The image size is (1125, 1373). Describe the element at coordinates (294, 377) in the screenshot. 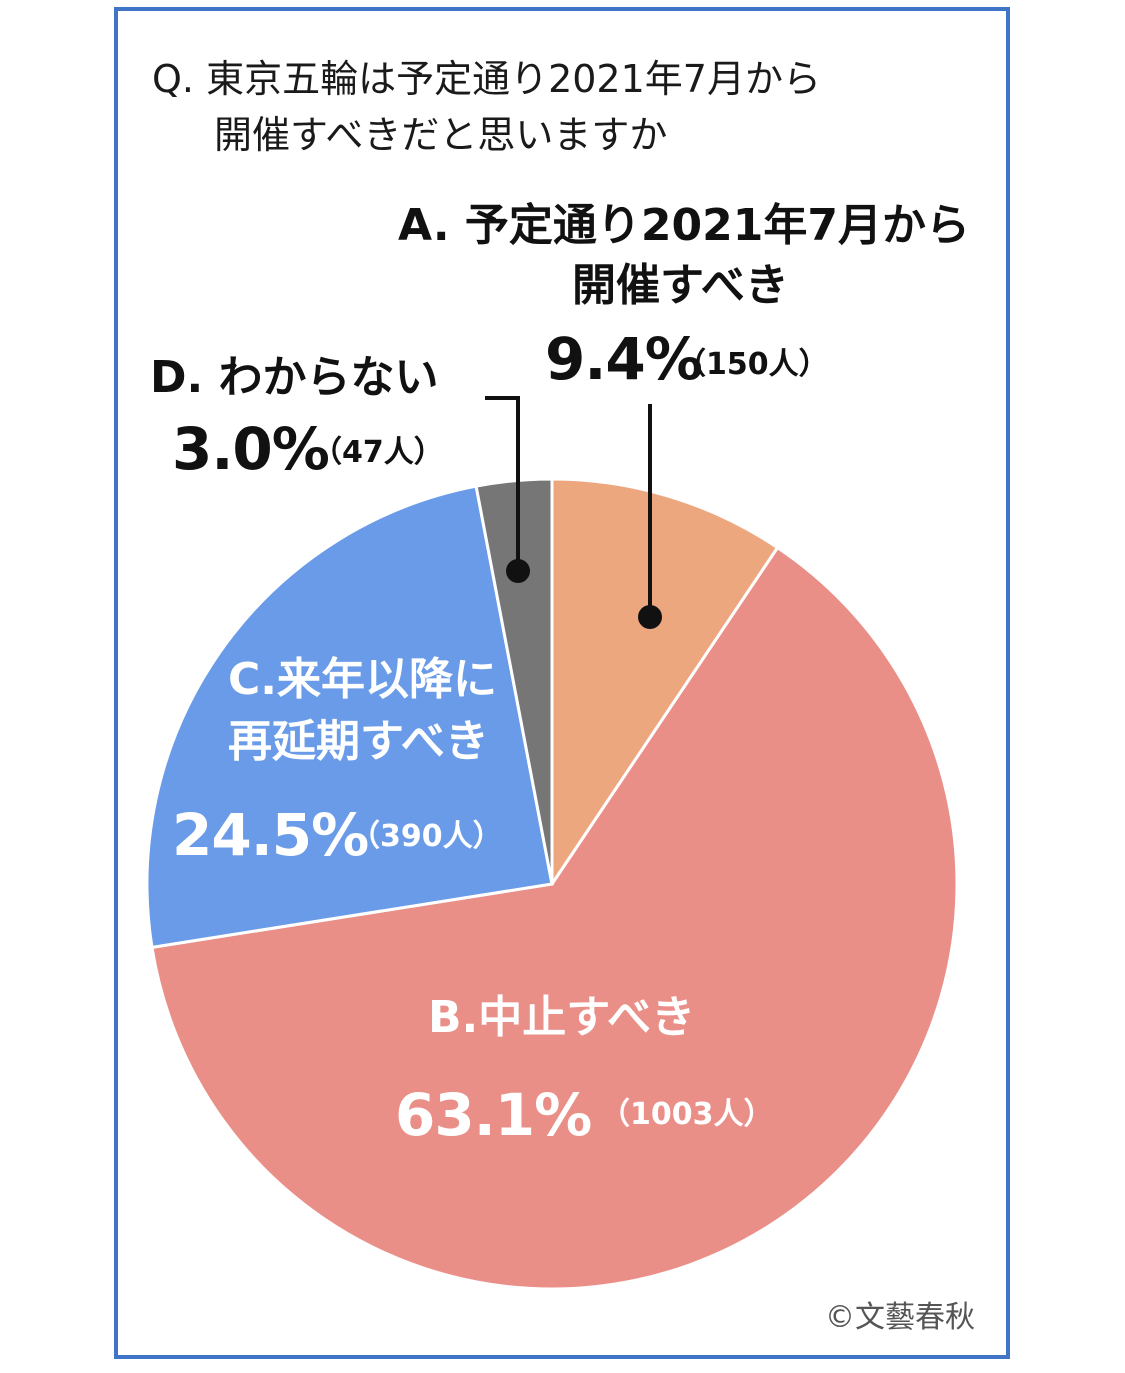

I see `label-d-line-1: D. わからない` at that location.